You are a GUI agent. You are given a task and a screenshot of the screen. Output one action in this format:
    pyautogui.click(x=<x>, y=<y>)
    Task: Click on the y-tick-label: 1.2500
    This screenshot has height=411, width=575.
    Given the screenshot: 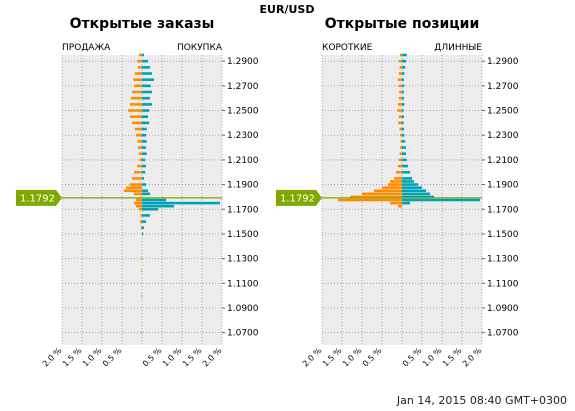 What is the action you would take?
    pyautogui.click(x=243, y=112)
    